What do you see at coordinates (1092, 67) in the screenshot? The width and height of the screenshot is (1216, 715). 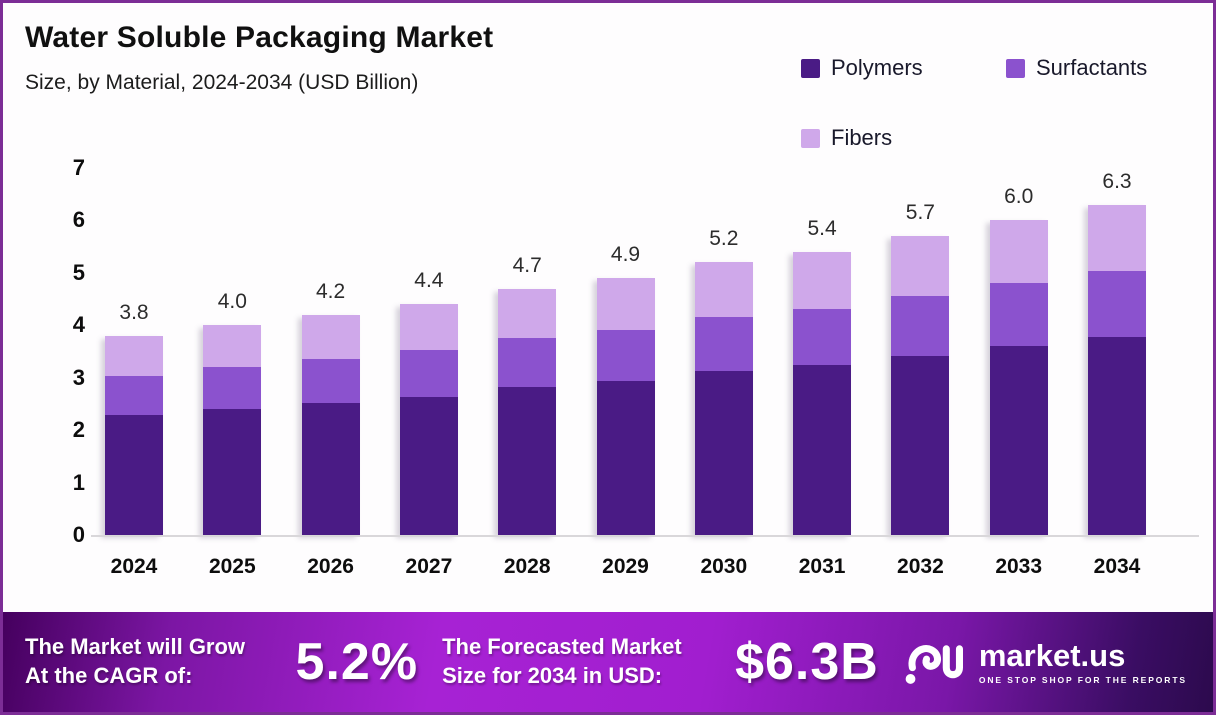 I see `legend-label: Surfactants` at bounding box center [1092, 67].